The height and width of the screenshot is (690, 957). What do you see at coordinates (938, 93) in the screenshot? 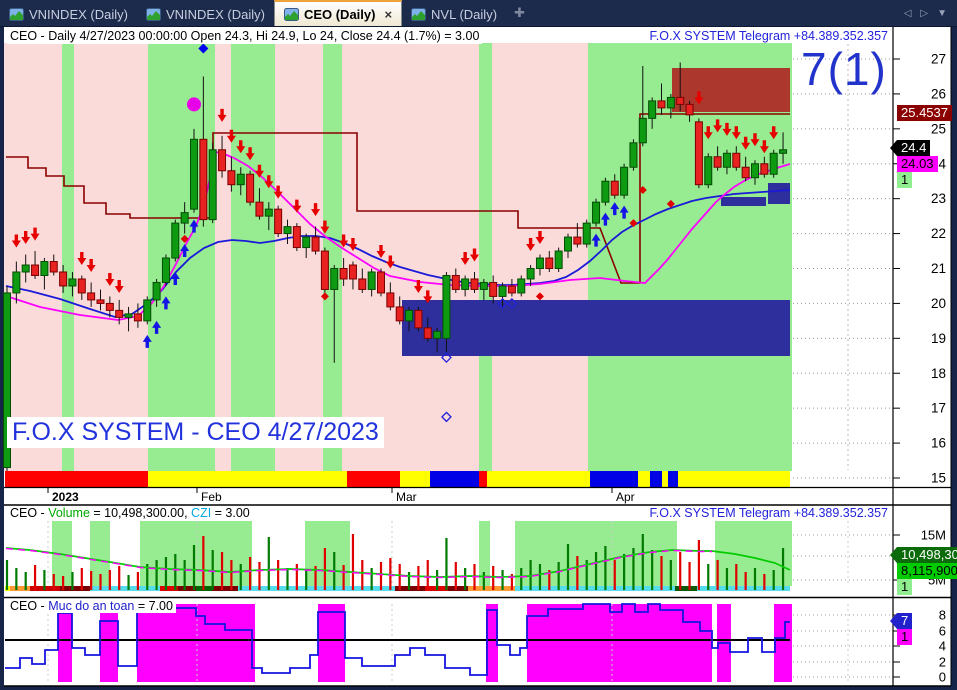
I see `price-tick-label: 26` at bounding box center [938, 93].